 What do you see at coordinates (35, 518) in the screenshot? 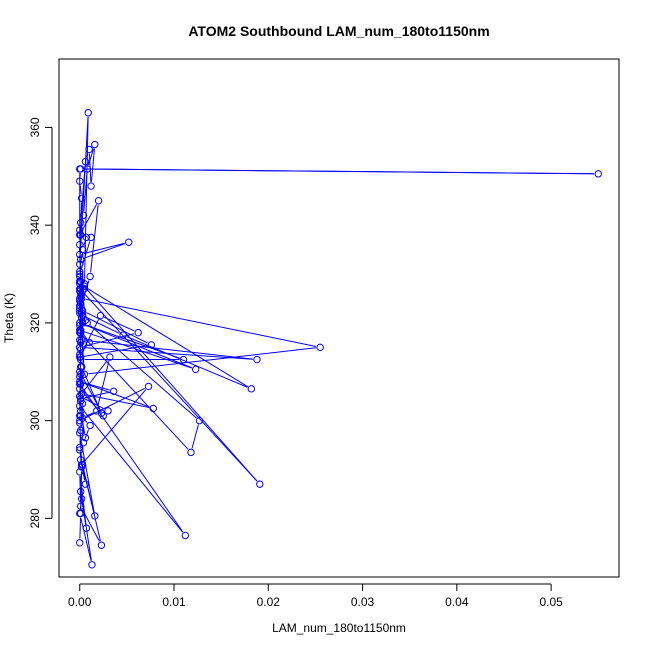
I see `y-tick-label: 280` at bounding box center [35, 518].